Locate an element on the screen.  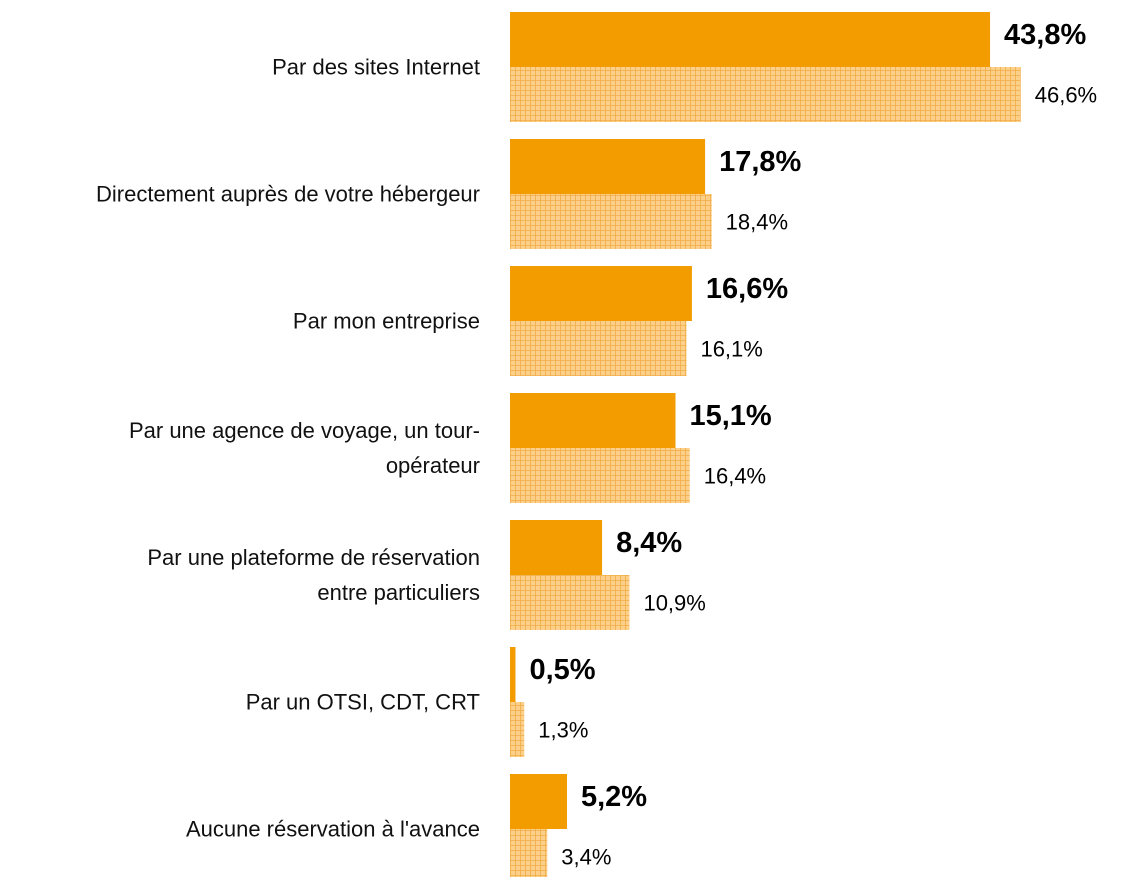
category-label: Par des sites Internet is located at coordinates (376, 67).